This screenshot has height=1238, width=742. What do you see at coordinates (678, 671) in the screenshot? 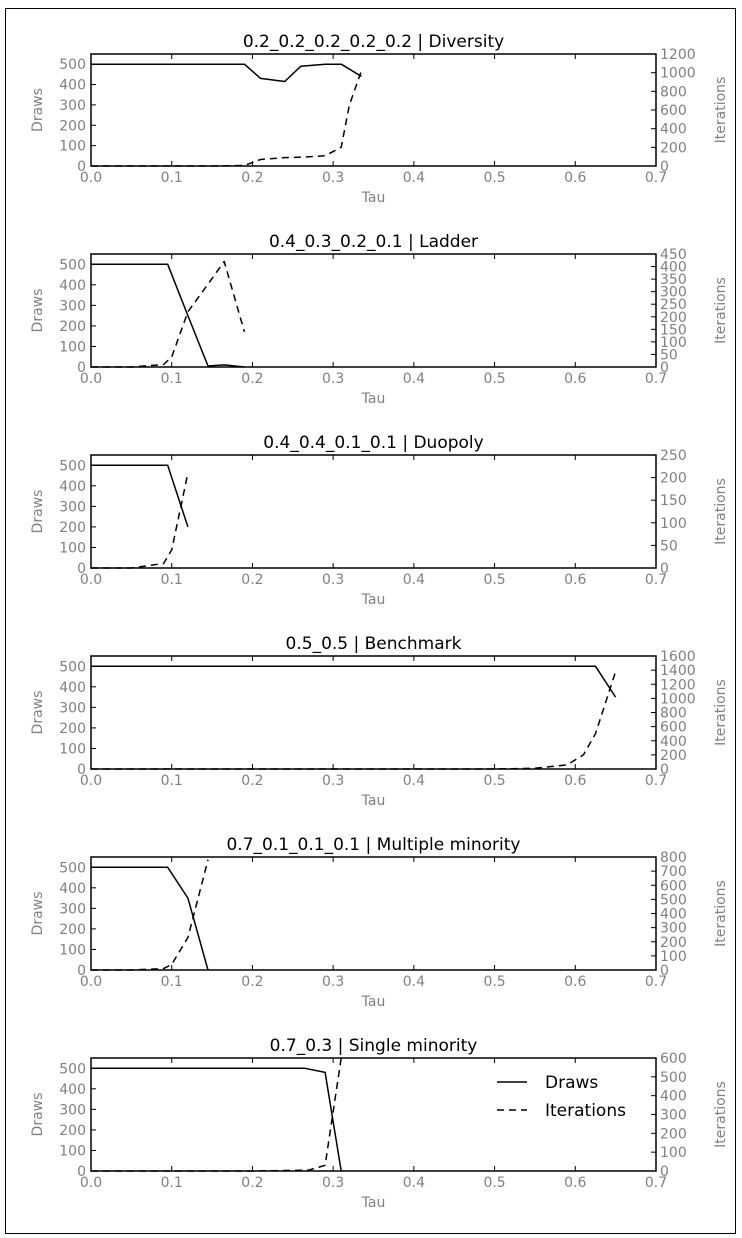
I see `y2-tick-label: 1400` at bounding box center [678, 671].